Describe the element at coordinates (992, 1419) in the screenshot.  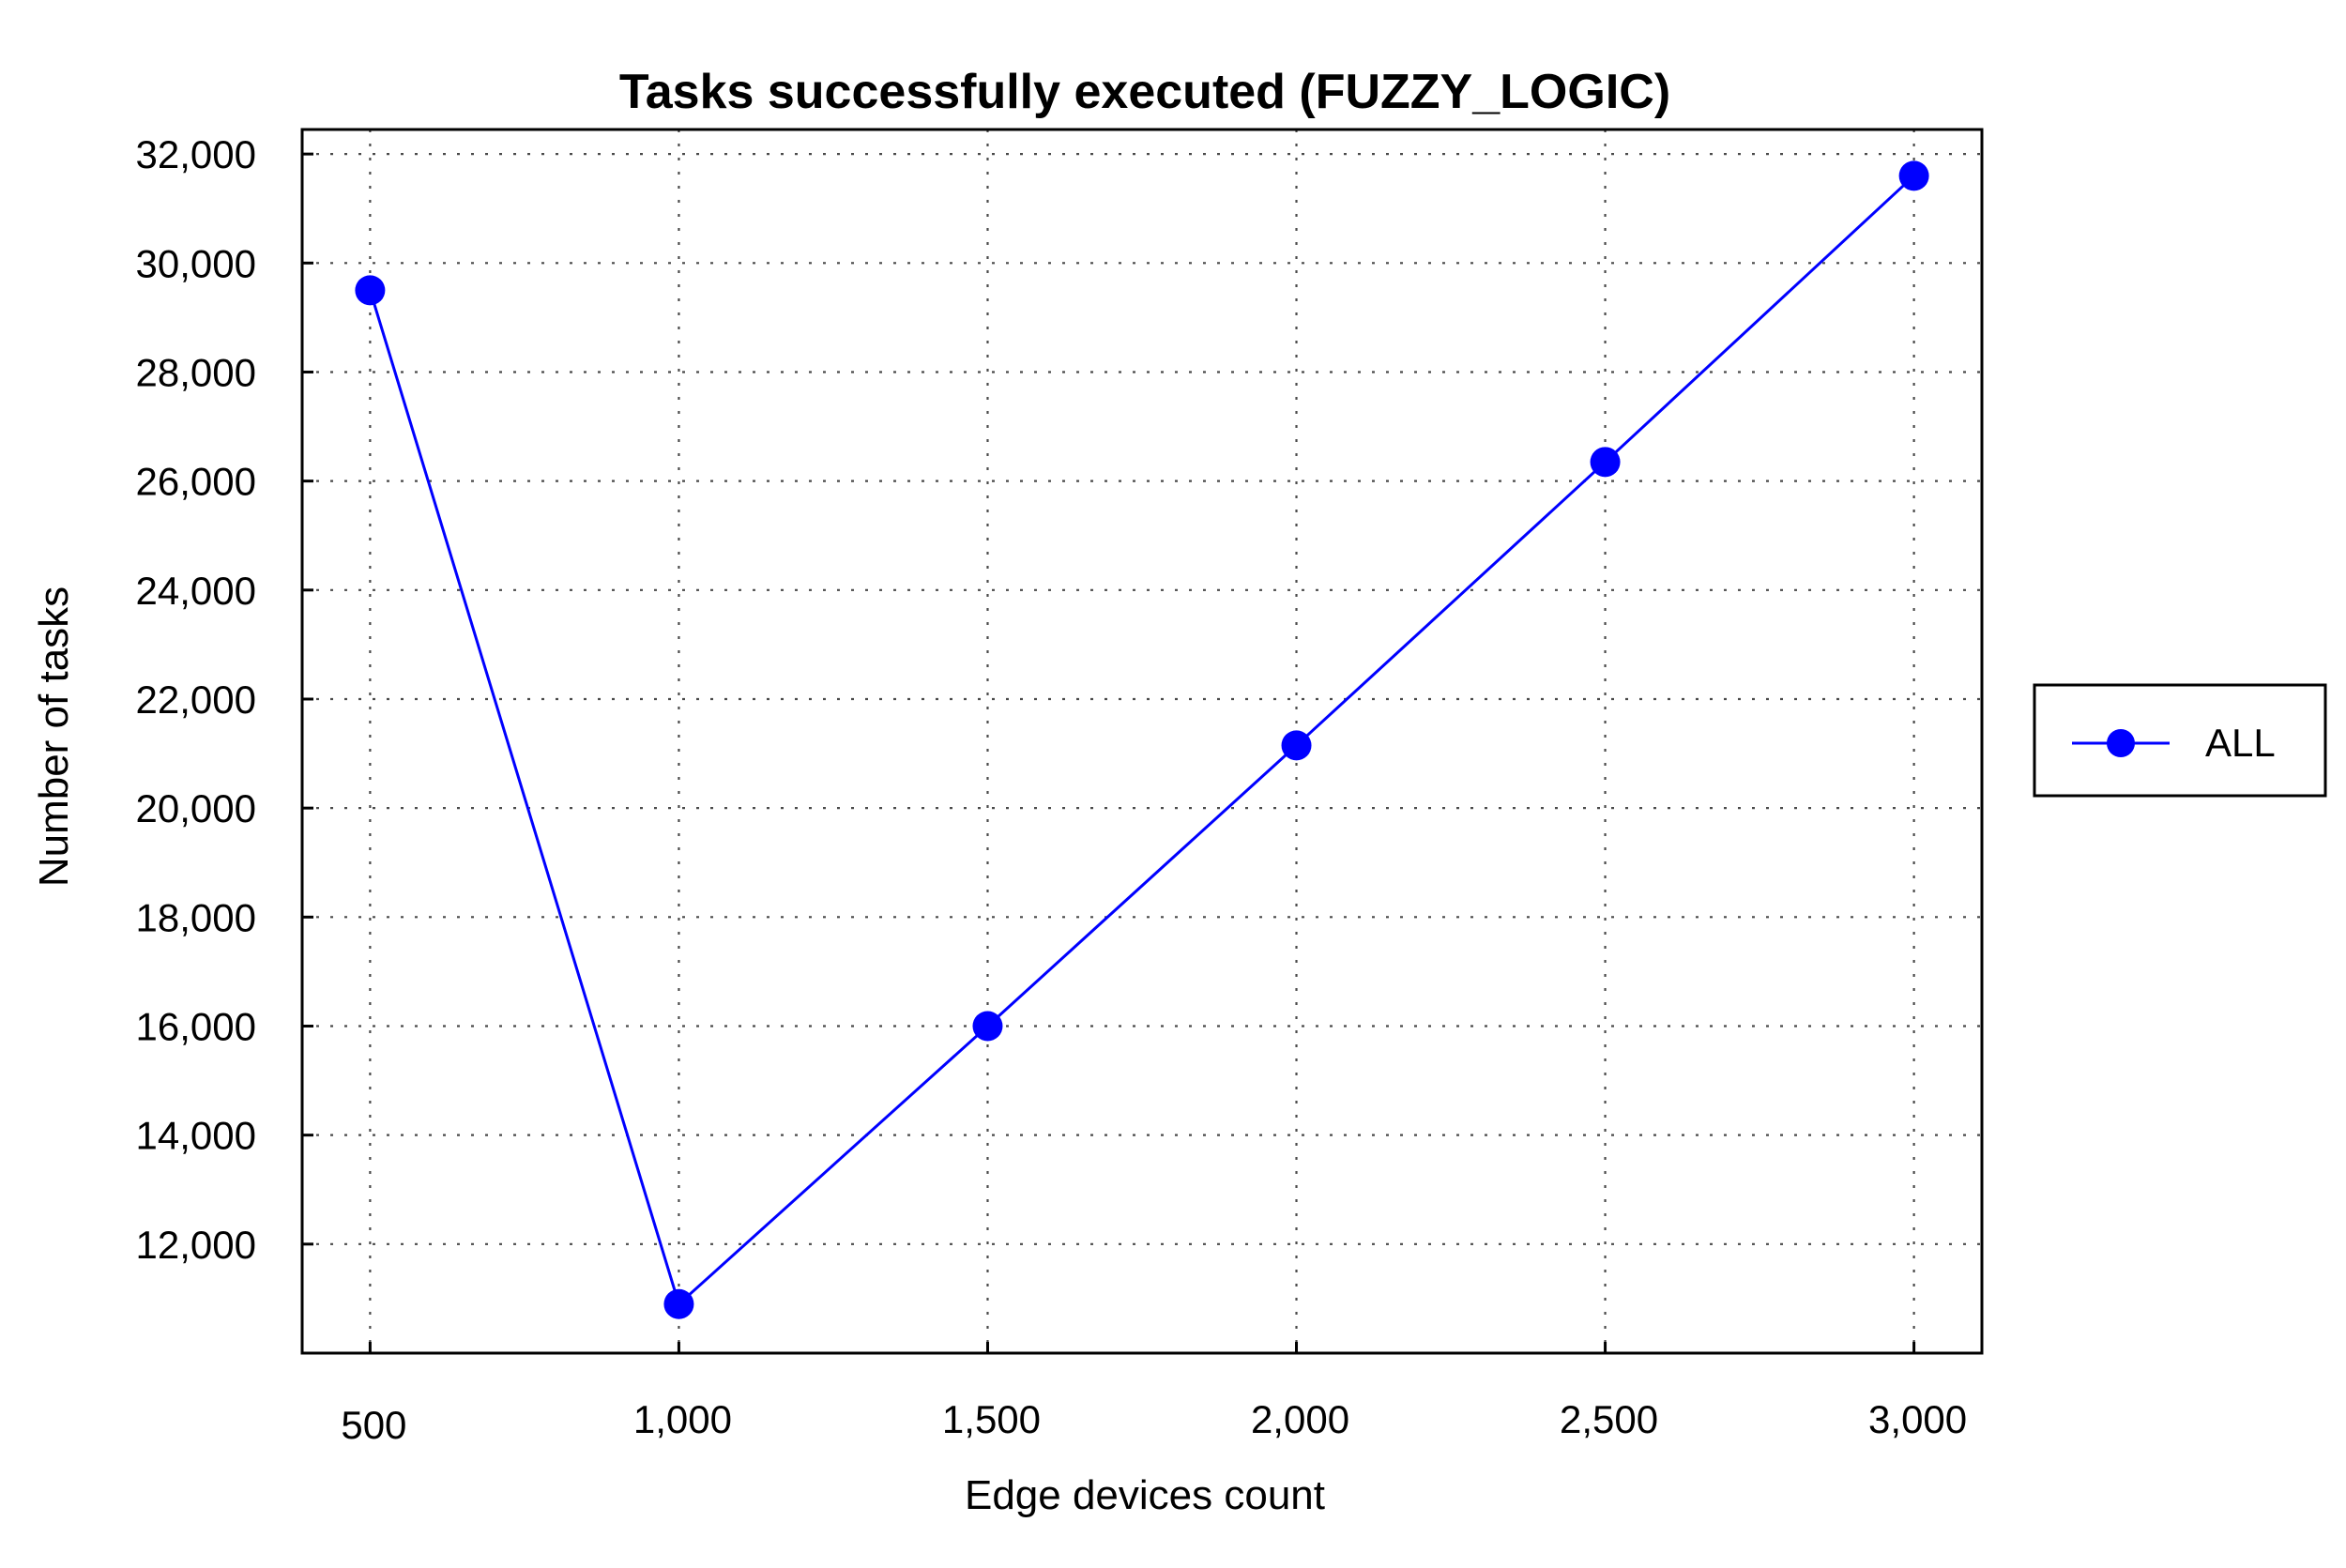
I see `x-tick-label: 1,500` at that location.